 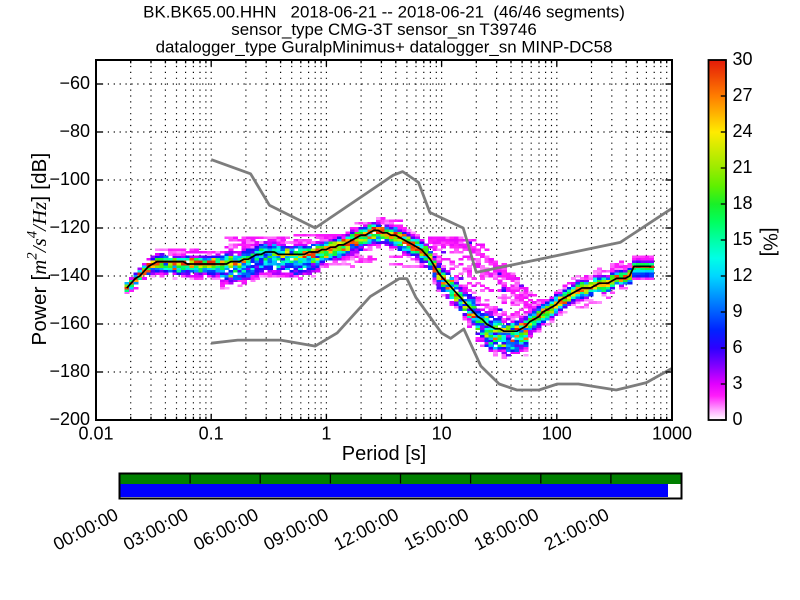 What do you see at coordinates (743, 167) in the screenshot?
I see `svg-text: 21` at bounding box center [743, 167].